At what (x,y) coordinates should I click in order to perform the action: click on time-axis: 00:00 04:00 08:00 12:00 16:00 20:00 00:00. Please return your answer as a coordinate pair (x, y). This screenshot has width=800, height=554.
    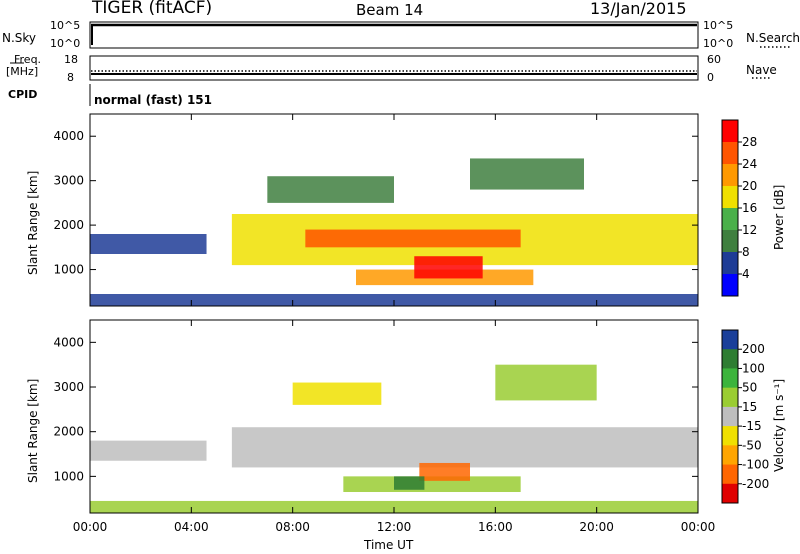
    Looking at the image, I should click on (394, 527).